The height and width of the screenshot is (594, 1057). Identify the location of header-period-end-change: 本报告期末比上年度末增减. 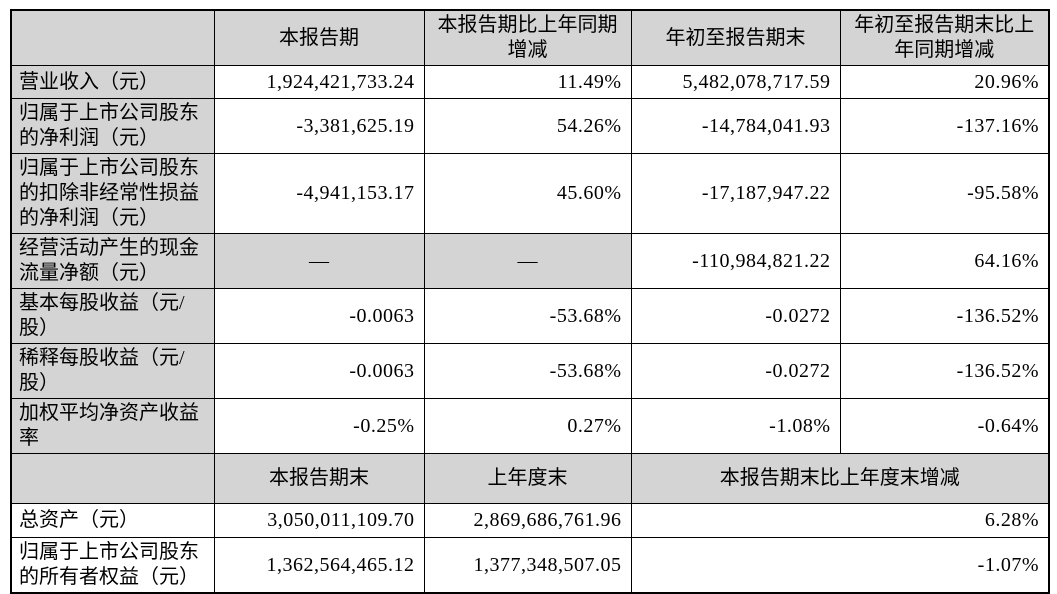
(840, 478).